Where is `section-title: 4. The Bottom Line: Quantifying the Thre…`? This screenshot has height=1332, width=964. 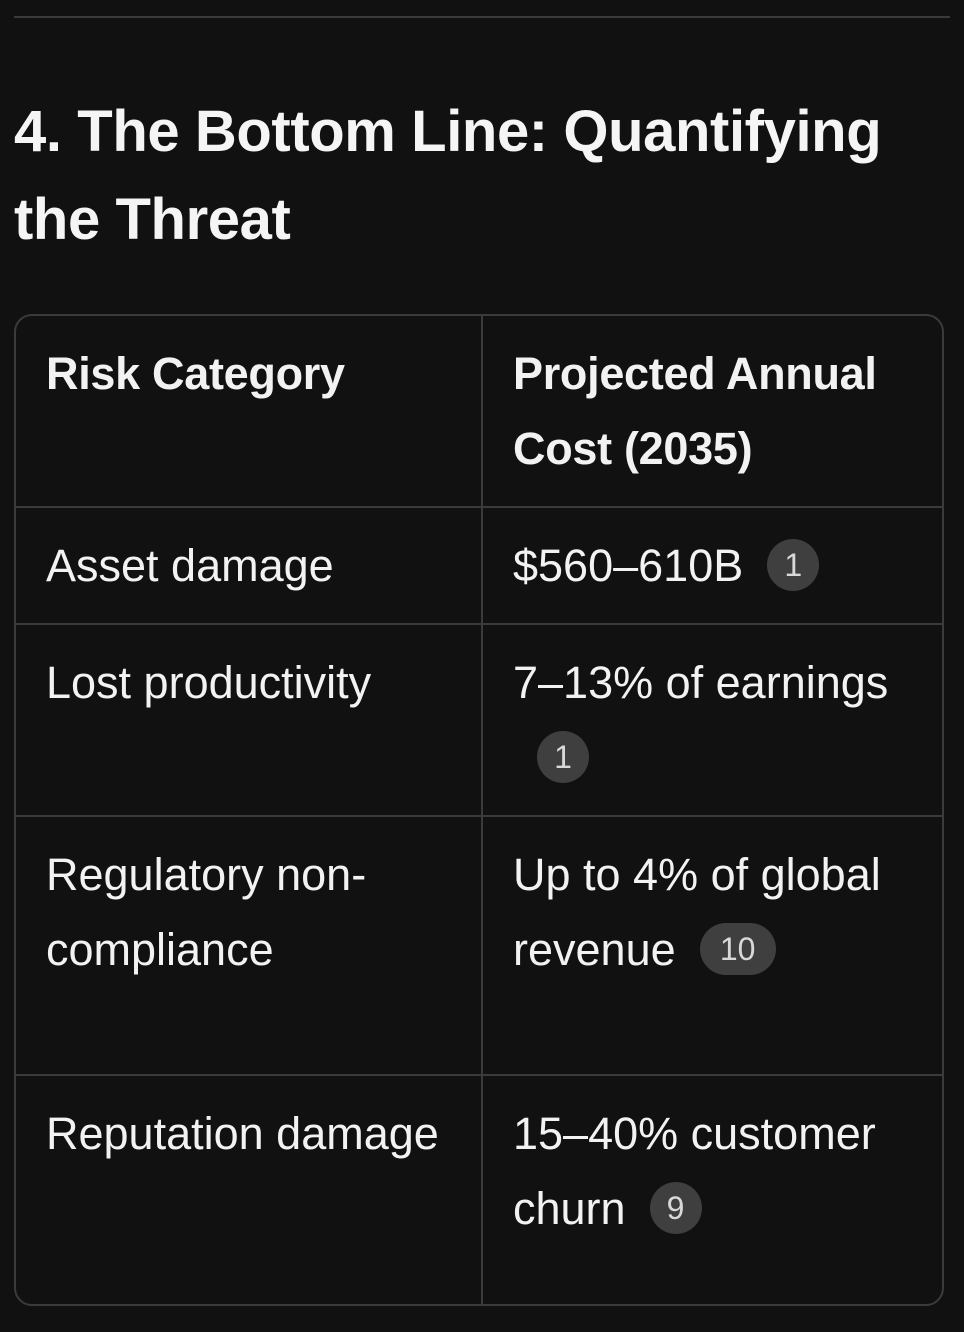
section-title: 4. The Bottom Line: Quantifying the Thre… is located at coordinates (448, 175).